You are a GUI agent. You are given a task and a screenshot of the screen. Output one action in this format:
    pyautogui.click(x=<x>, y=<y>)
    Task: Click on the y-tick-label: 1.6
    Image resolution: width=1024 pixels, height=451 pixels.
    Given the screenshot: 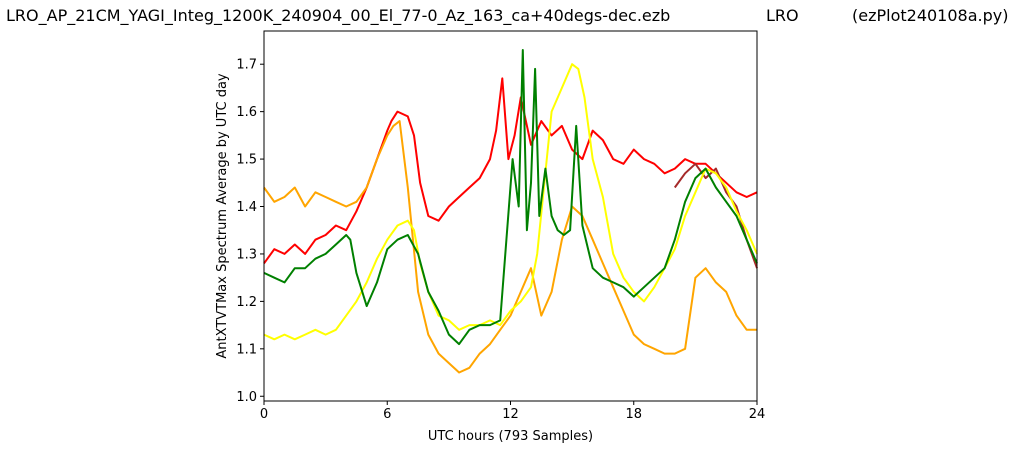 What is the action you would take?
    pyautogui.click(x=246, y=112)
    